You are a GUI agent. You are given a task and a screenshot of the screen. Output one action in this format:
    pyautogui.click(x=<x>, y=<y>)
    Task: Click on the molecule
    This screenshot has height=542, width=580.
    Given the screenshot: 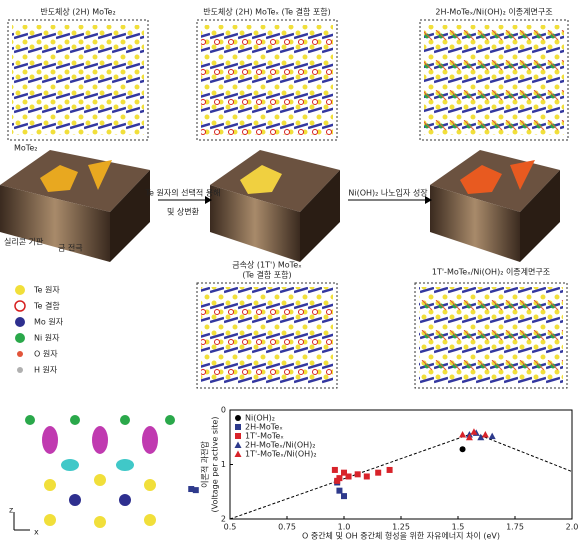 What is the action you would take?
    pyautogui.click(x=97, y=470)
    